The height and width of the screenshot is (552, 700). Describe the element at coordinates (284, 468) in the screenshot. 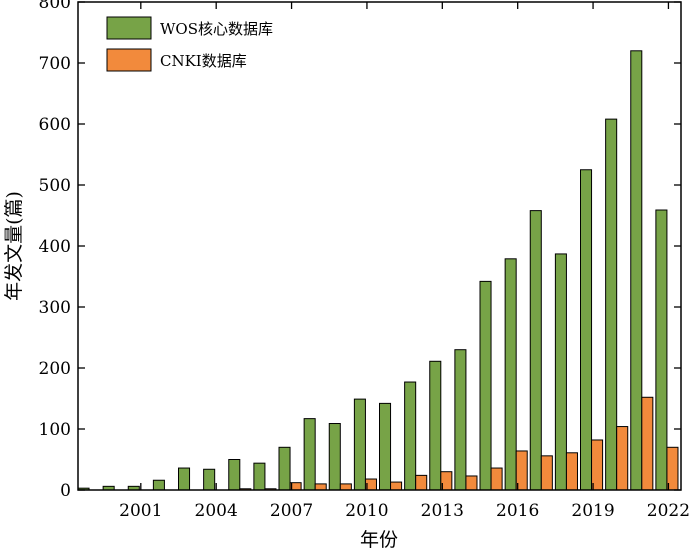

I see `wos-bar-2007` at that location.